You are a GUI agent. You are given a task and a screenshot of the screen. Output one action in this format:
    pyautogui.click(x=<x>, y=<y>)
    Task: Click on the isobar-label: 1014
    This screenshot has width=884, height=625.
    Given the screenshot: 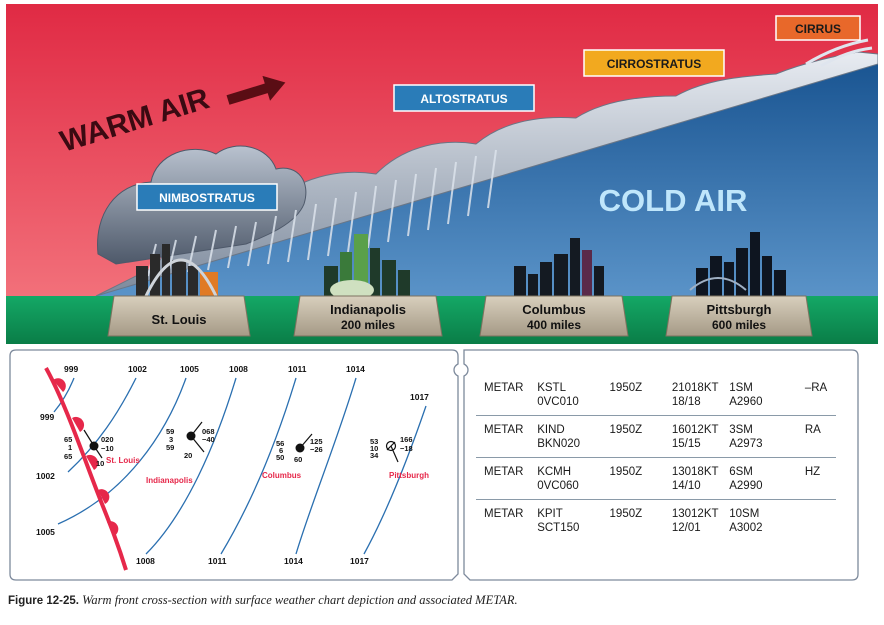 What is the action you would take?
    pyautogui.click(x=293, y=561)
    